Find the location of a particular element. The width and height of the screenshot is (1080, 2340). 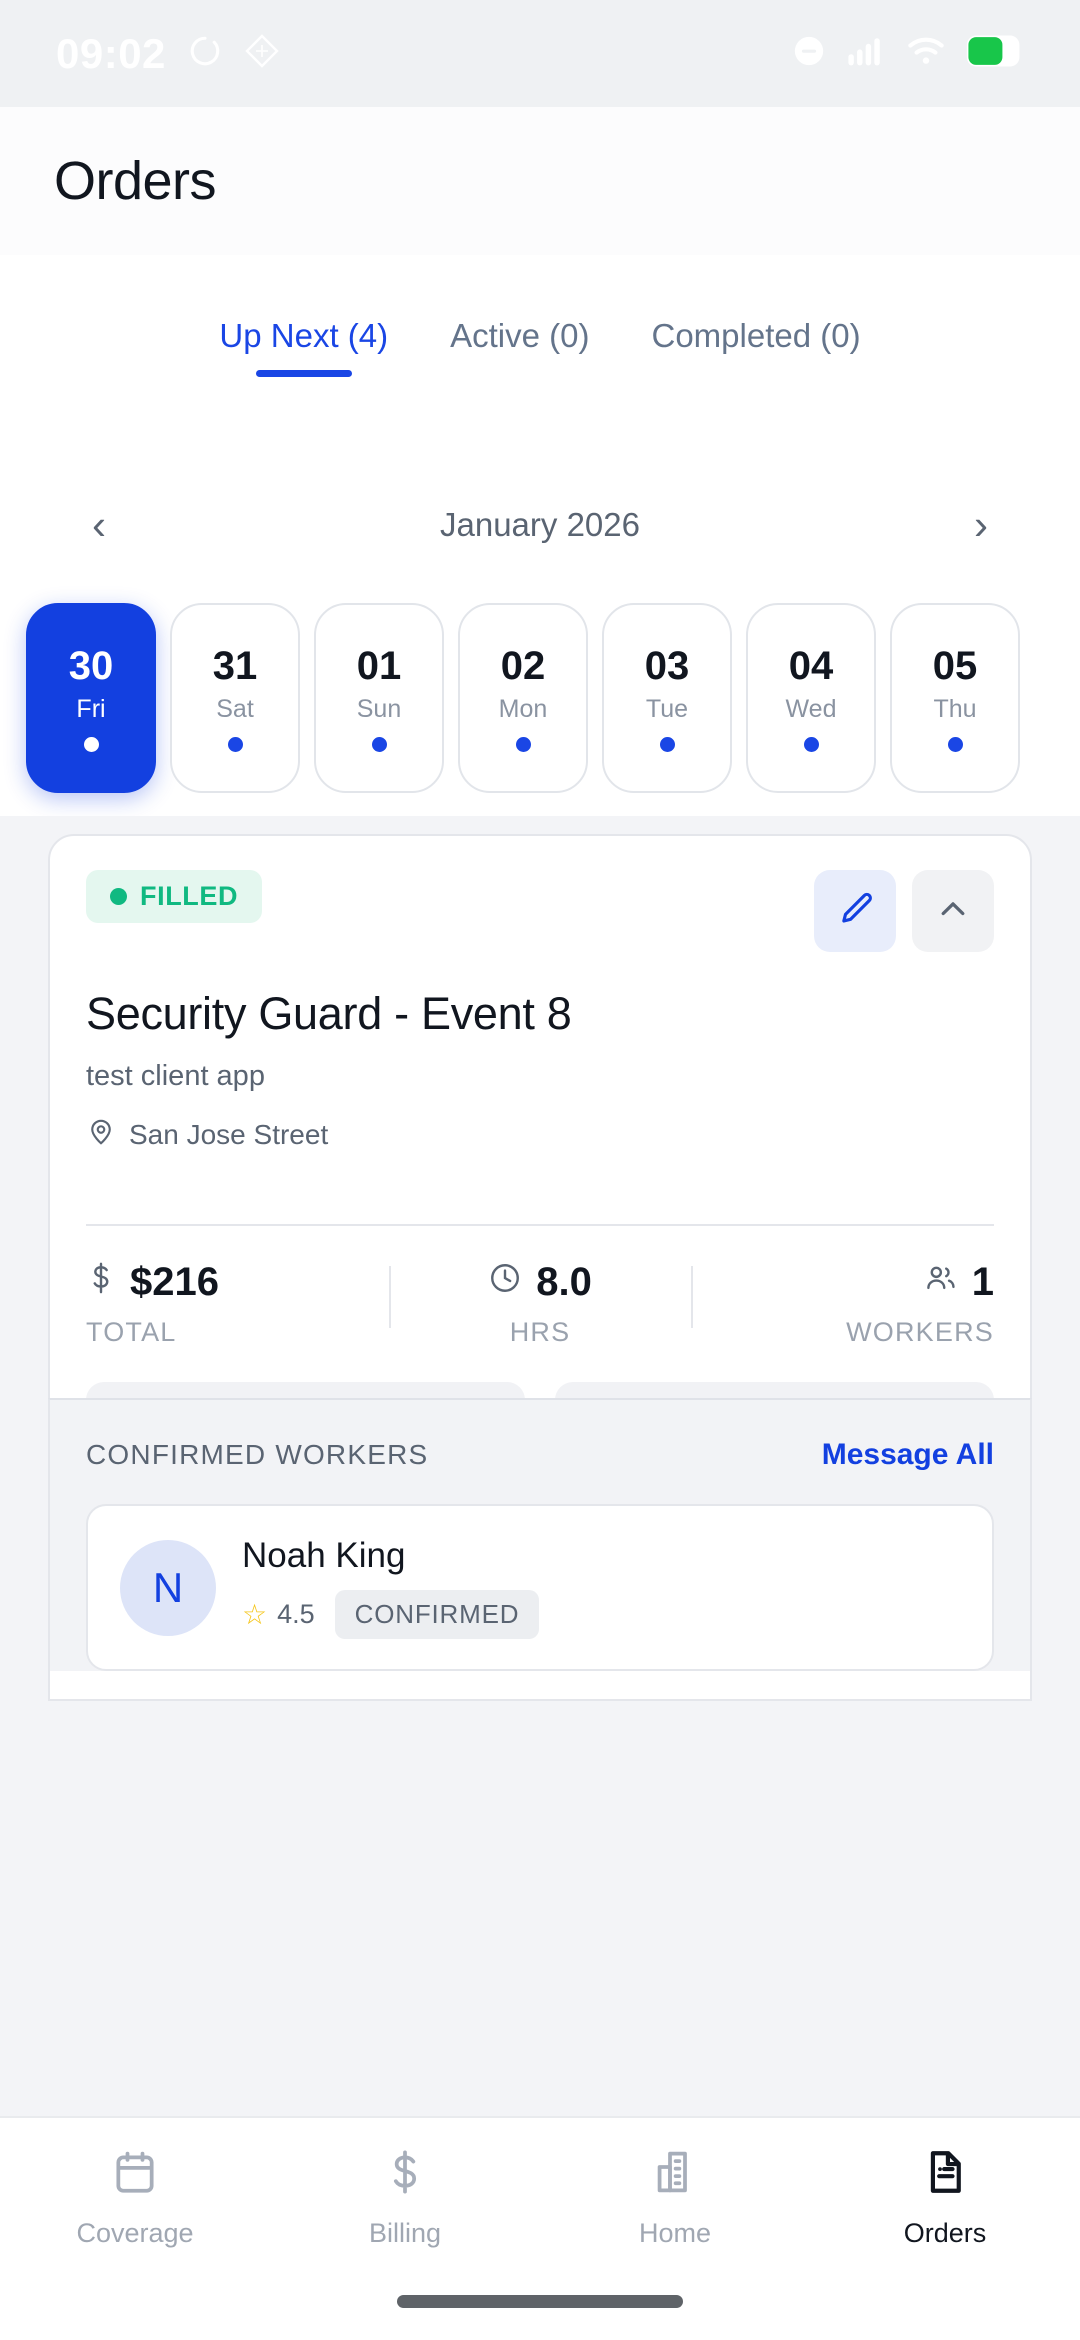

date-weekday: Fri is located at coordinates (91, 709).